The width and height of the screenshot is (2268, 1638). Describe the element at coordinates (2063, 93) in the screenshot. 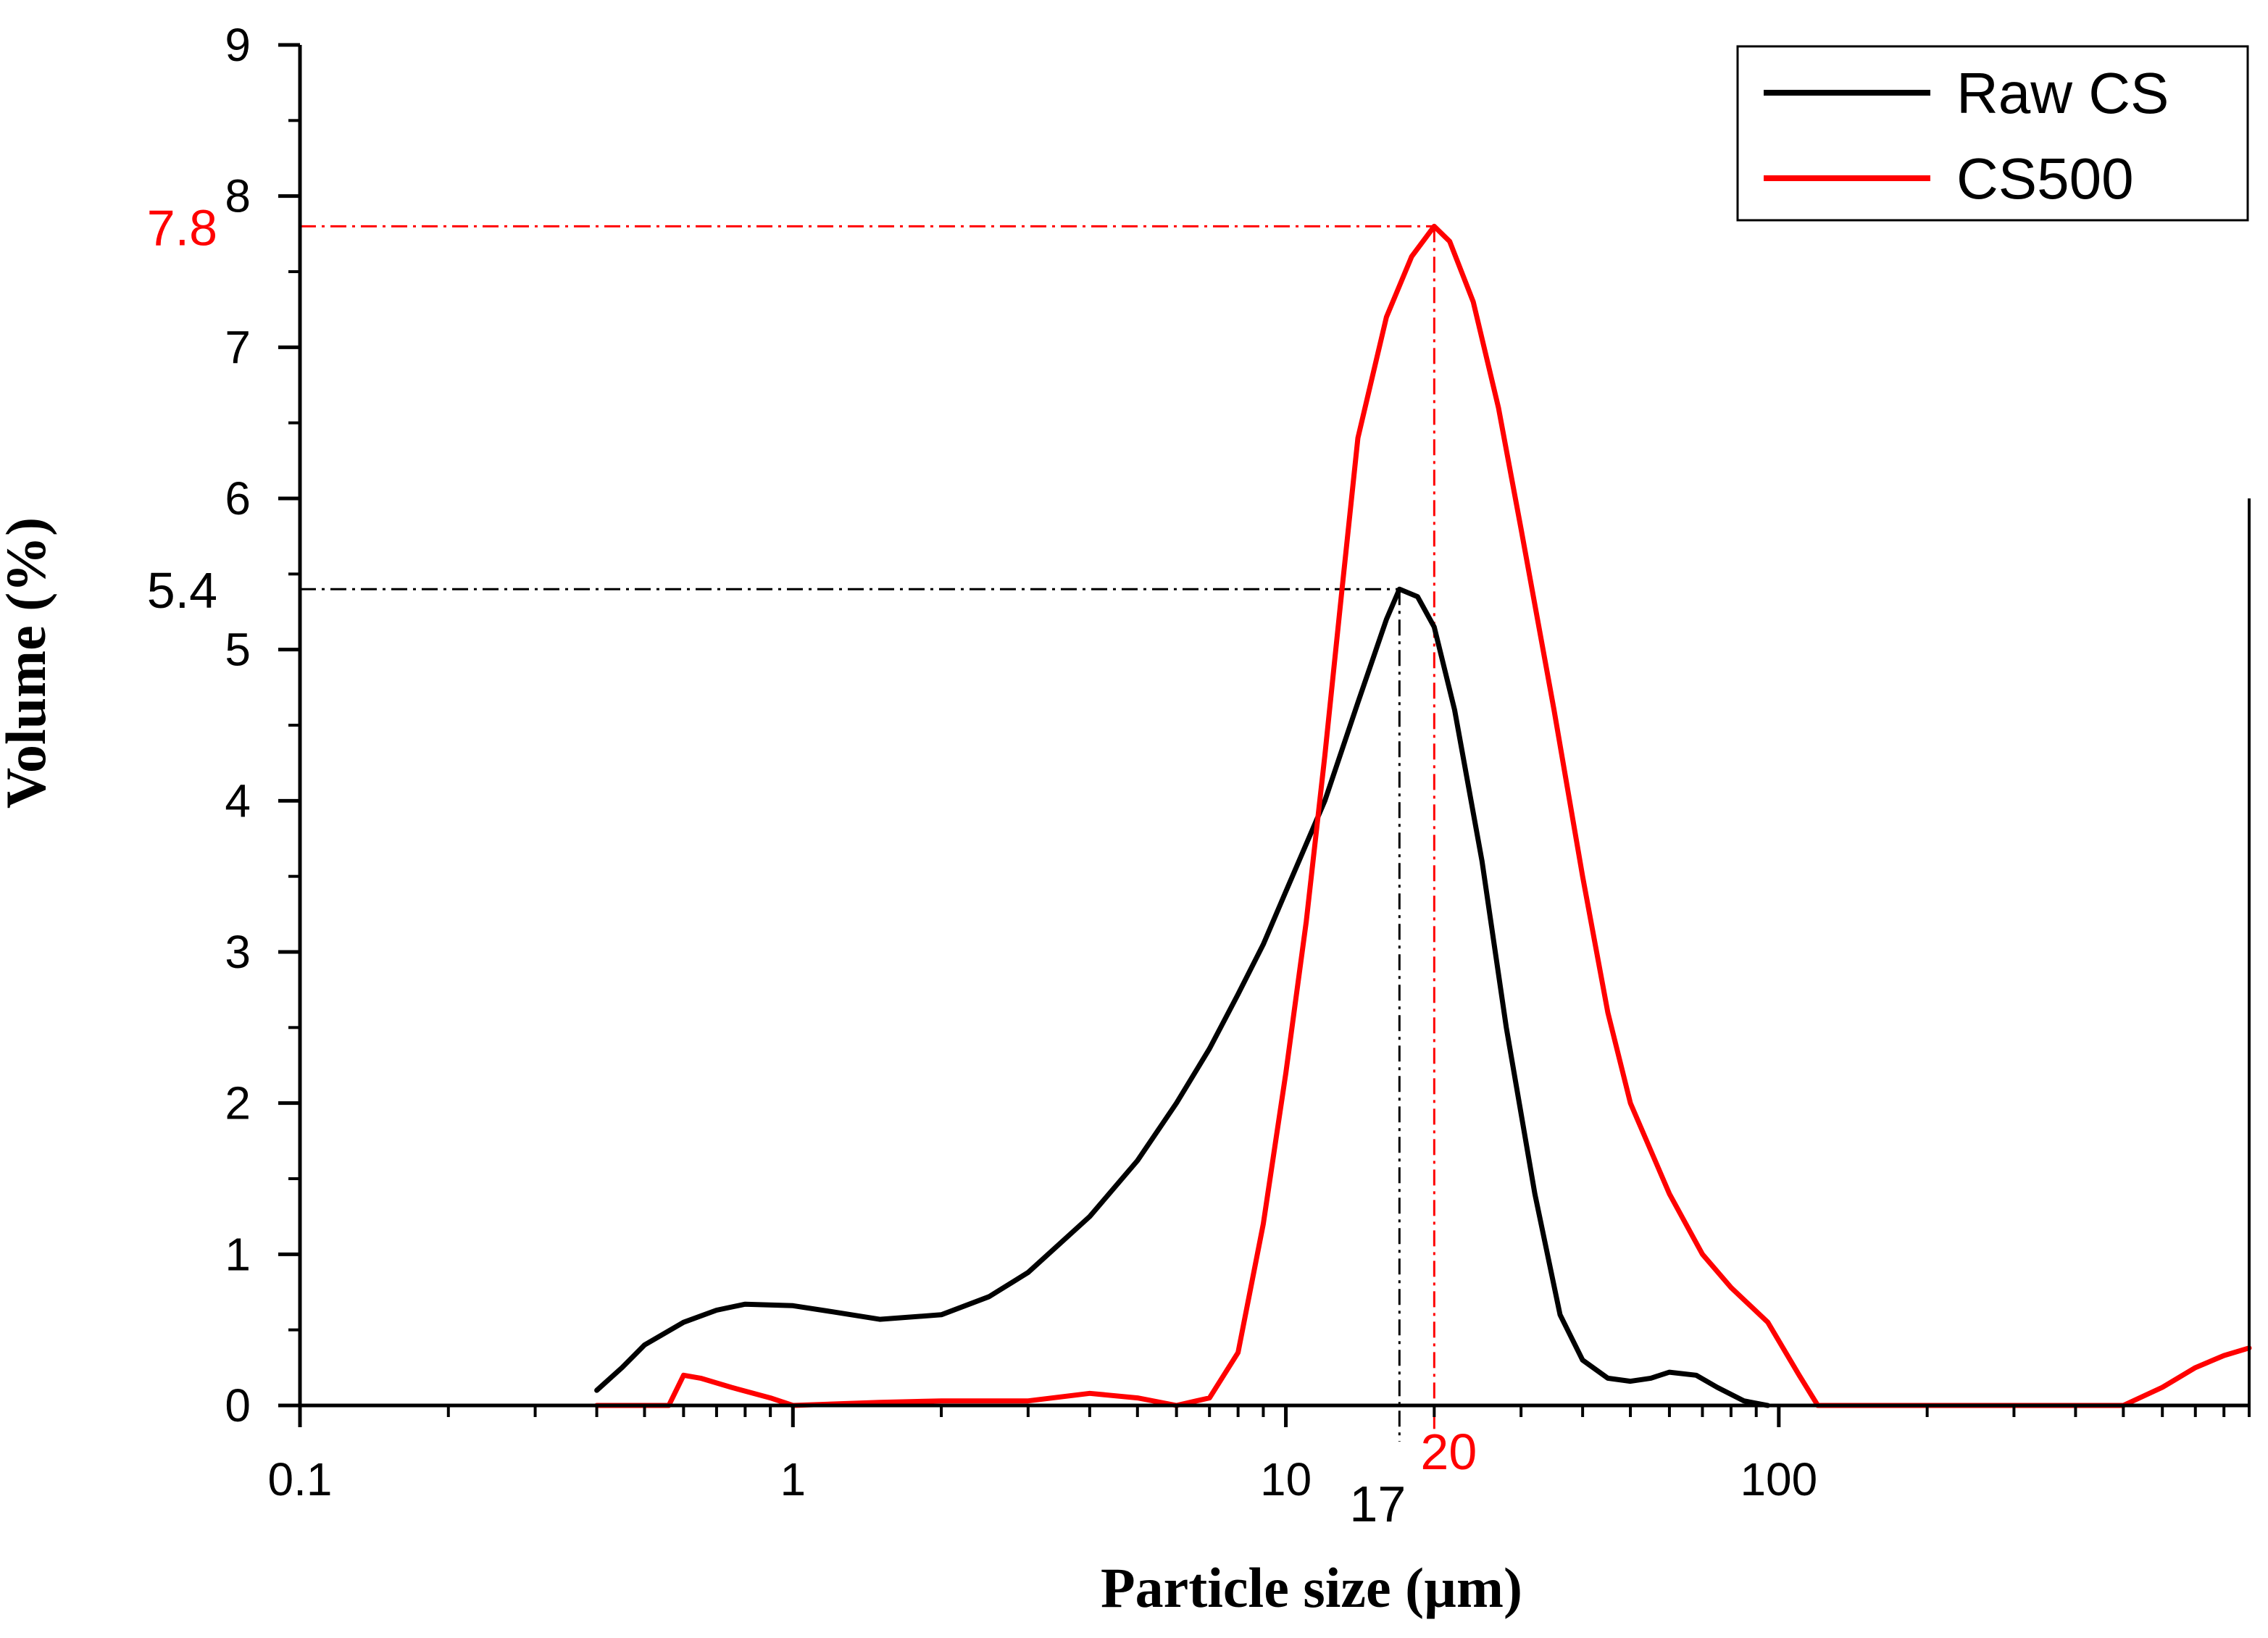

I see `legend-label-raw-cs: Raw CS` at that location.